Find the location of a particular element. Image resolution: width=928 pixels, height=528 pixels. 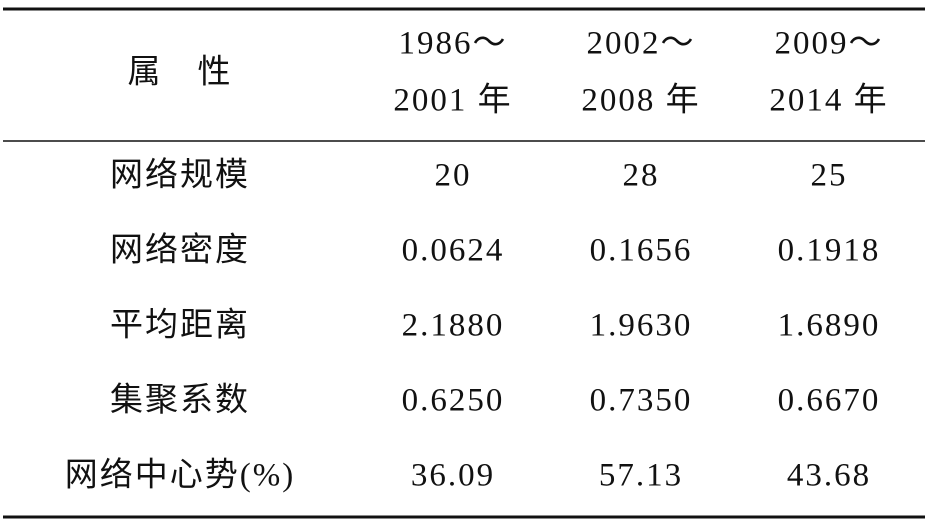

header-cell: 1986～ is located at coordinates (453, 44).